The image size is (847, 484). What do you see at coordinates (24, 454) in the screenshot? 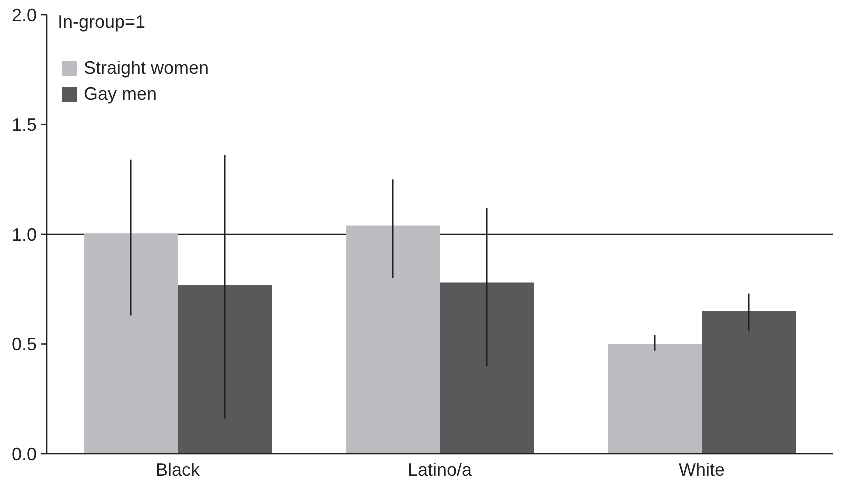
I see `y-tick-label: 0.0` at bounding box center [24, 454].